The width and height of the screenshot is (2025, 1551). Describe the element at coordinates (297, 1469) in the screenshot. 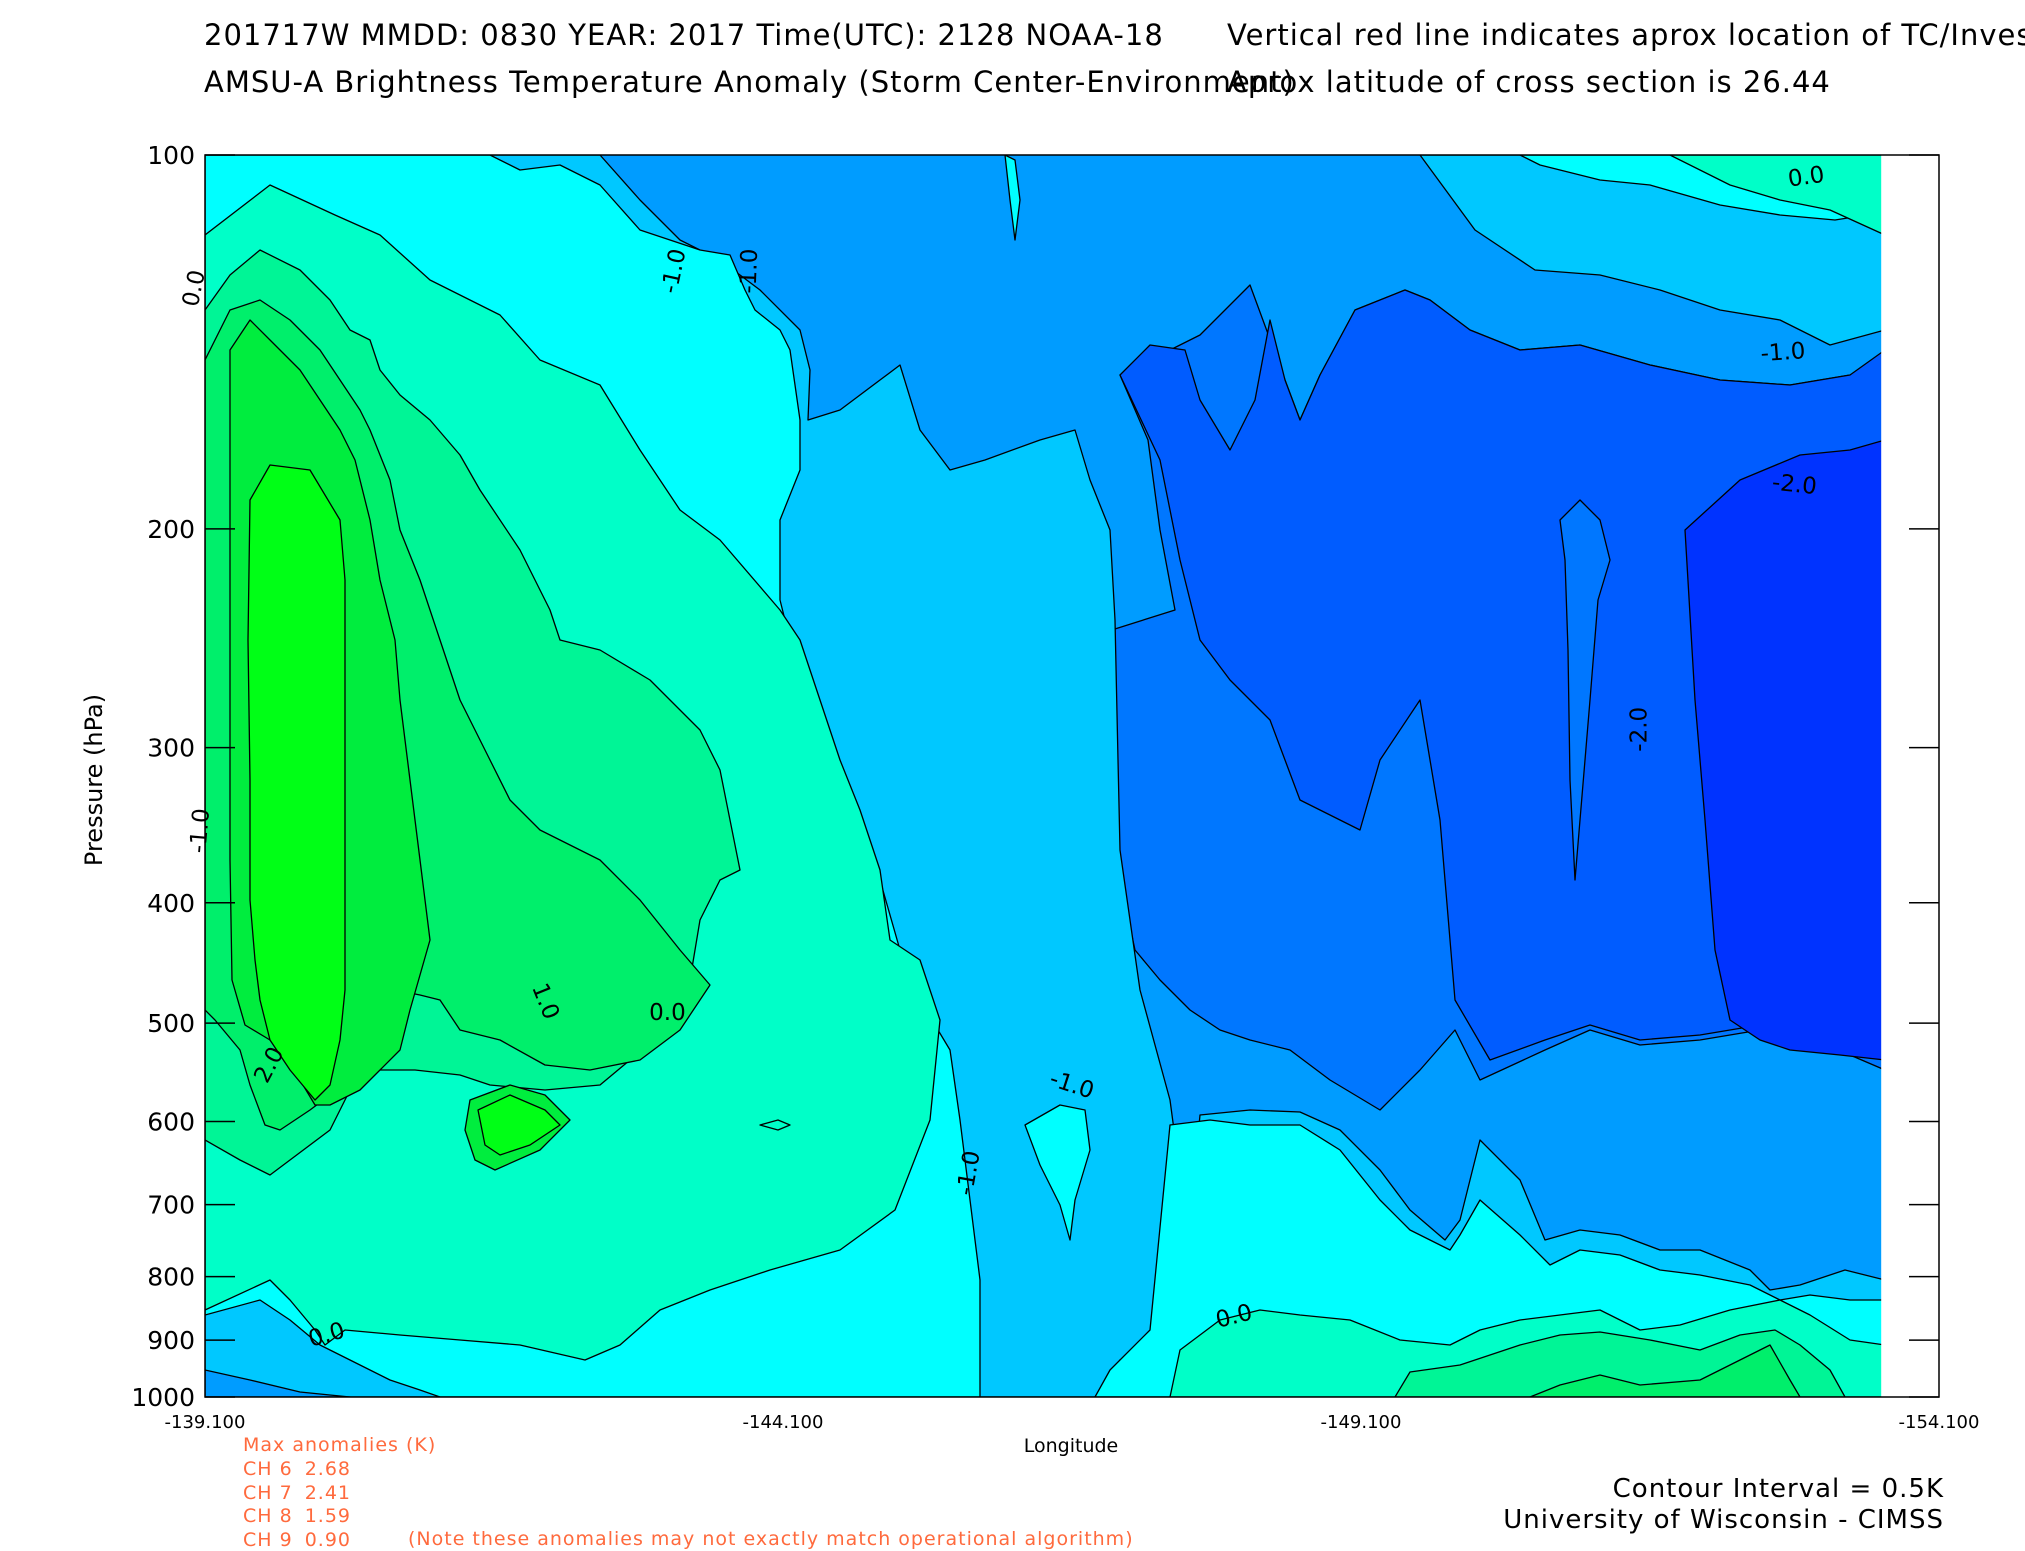

I see `anomaly-row: CH 6 2.68` at that location.